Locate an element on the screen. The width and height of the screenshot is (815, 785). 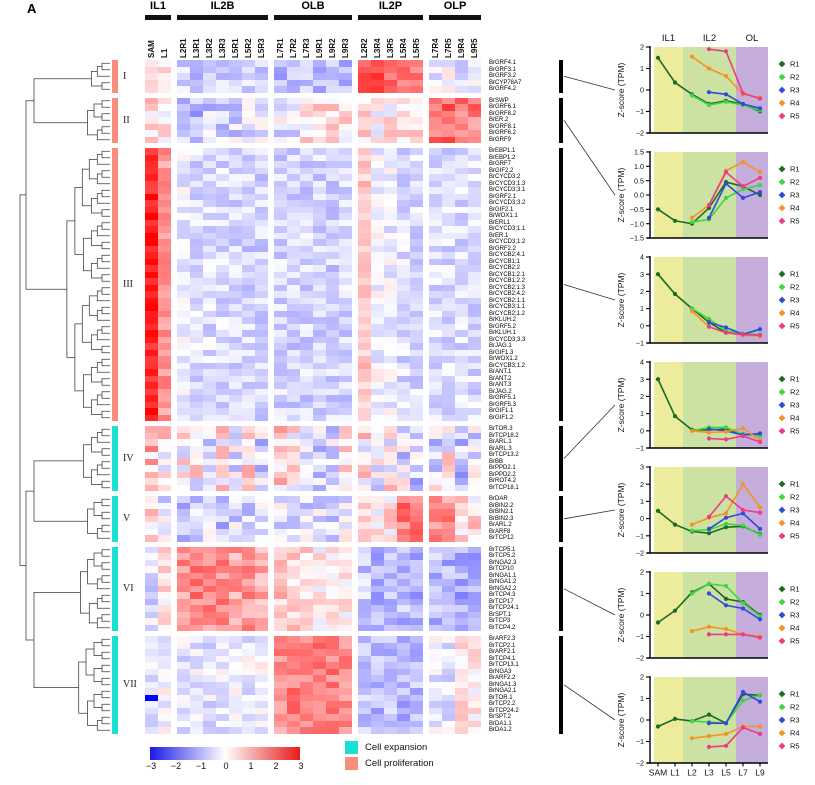
gene-label: BrTCP12 is located at coordinates (501, 538).